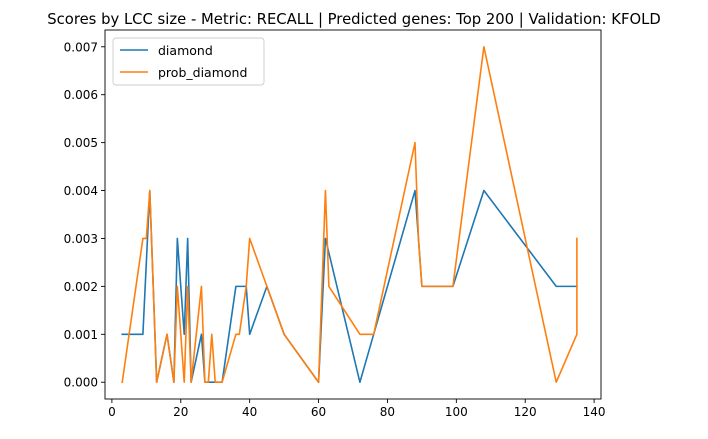  What do you see at coordinates (84, 215) in the screenshot?
I see `y-axis: 0.000 0.001 0.002 0.003 0.004 0.005 0.006 0.007` at bounding box center [84, 215].